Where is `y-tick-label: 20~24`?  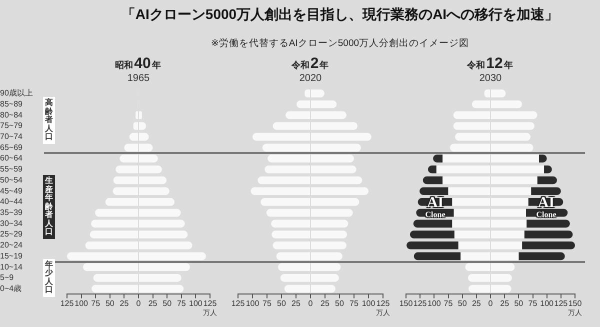 y-tick-label: 20~24 is located at coordinates (12, 245).